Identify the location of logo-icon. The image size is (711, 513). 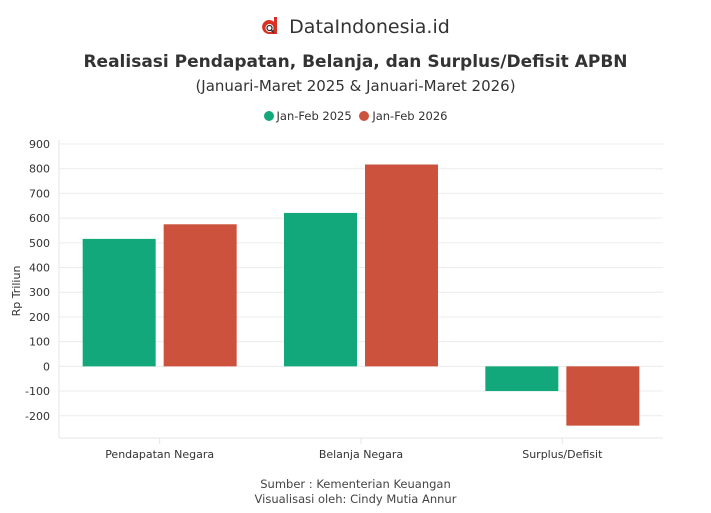
(270, 25).